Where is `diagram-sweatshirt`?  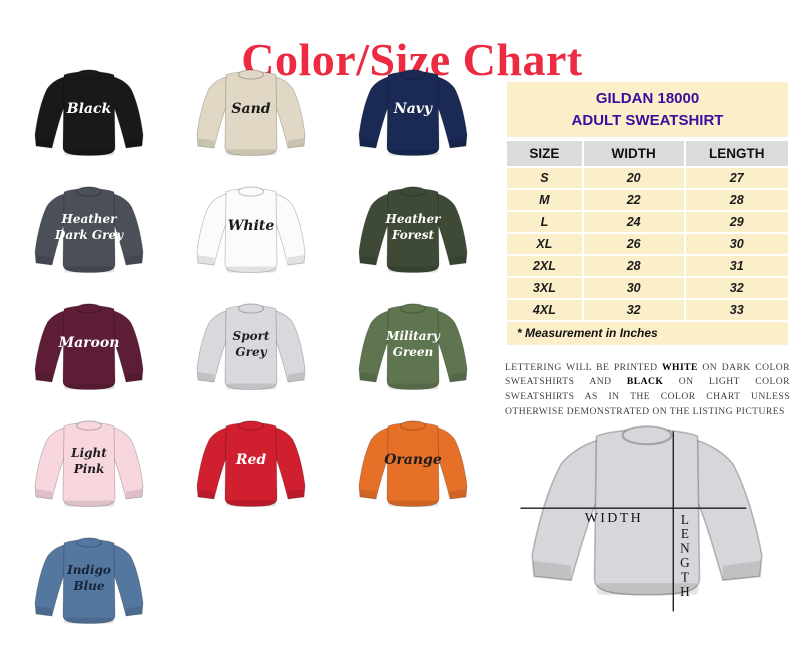 diagram-sweatshirt is located at coordinates (647, 510).